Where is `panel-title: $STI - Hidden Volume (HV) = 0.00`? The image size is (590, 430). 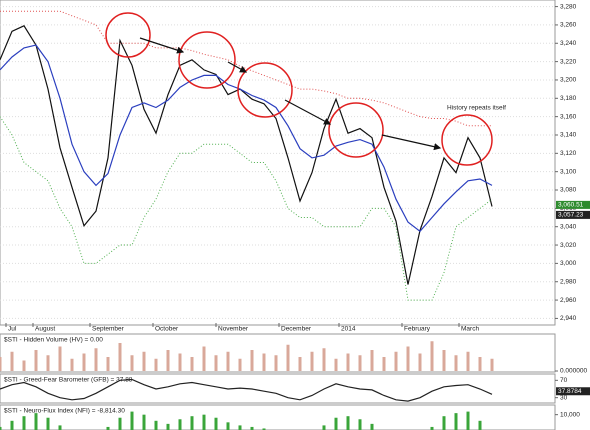 panel-title: $STI - Hidden Volume (HV) = 0.00 is located at coordinates (53, 340).